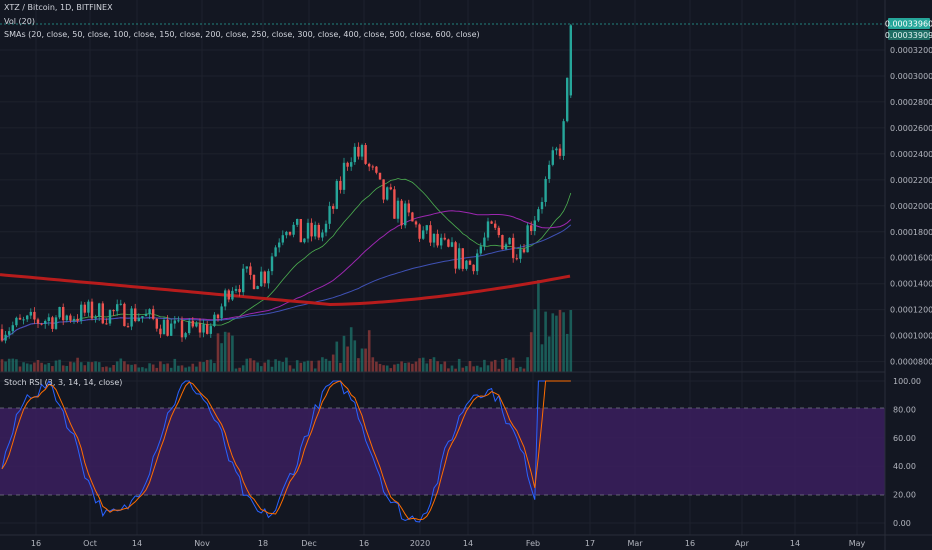 This screenshot has width=932, height=550. What do you see at coordinates (308, 543) in the screenshot?
I see `time-tick-label: Dec` at bounding box center [308, 543].